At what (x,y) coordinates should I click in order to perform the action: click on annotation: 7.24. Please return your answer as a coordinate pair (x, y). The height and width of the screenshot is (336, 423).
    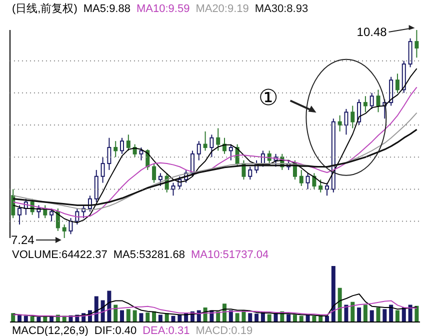
    Looking at the image, I should click on (23, 240).